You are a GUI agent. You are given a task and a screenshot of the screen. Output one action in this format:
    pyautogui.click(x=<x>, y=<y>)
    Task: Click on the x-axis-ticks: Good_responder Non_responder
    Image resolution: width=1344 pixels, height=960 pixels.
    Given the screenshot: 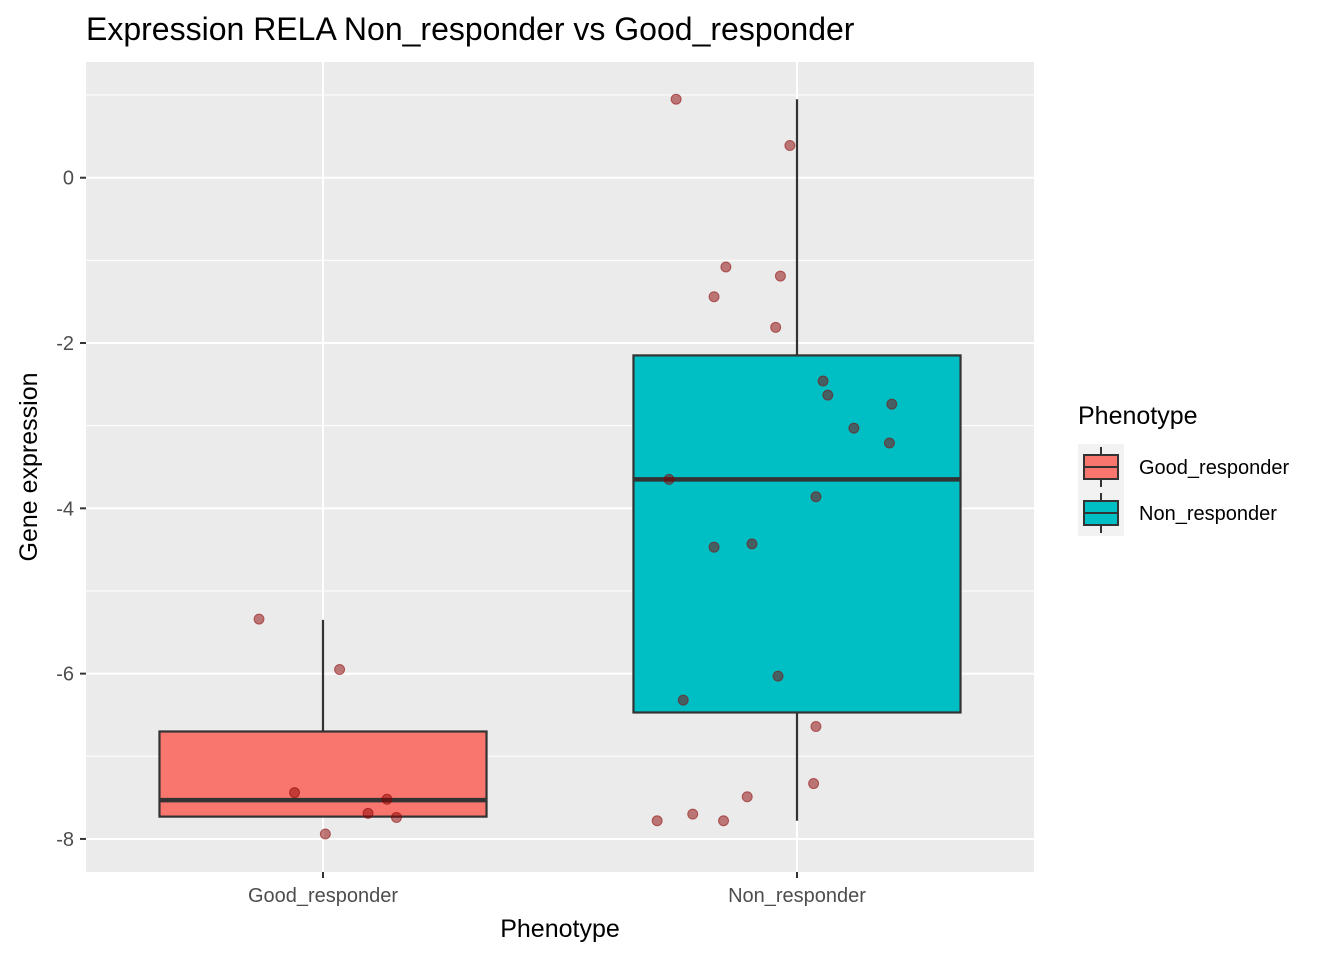 What is the action you would take?
    pyautogui.click(x=557, y=889)
    